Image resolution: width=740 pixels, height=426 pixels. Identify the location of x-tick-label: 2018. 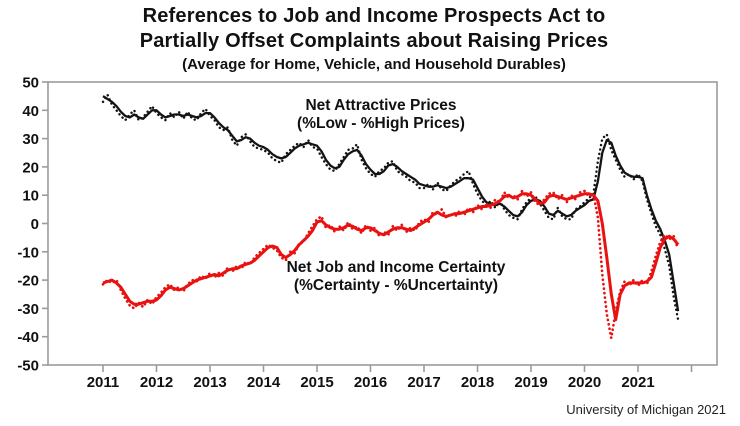
(477, 382).